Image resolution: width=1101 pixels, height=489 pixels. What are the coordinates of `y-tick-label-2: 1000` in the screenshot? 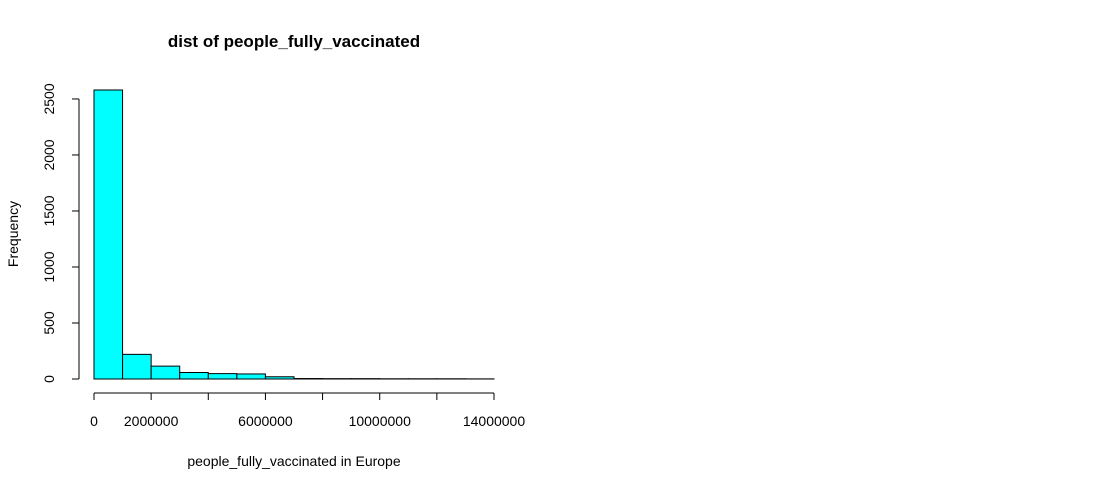 It's located at (49, 266).